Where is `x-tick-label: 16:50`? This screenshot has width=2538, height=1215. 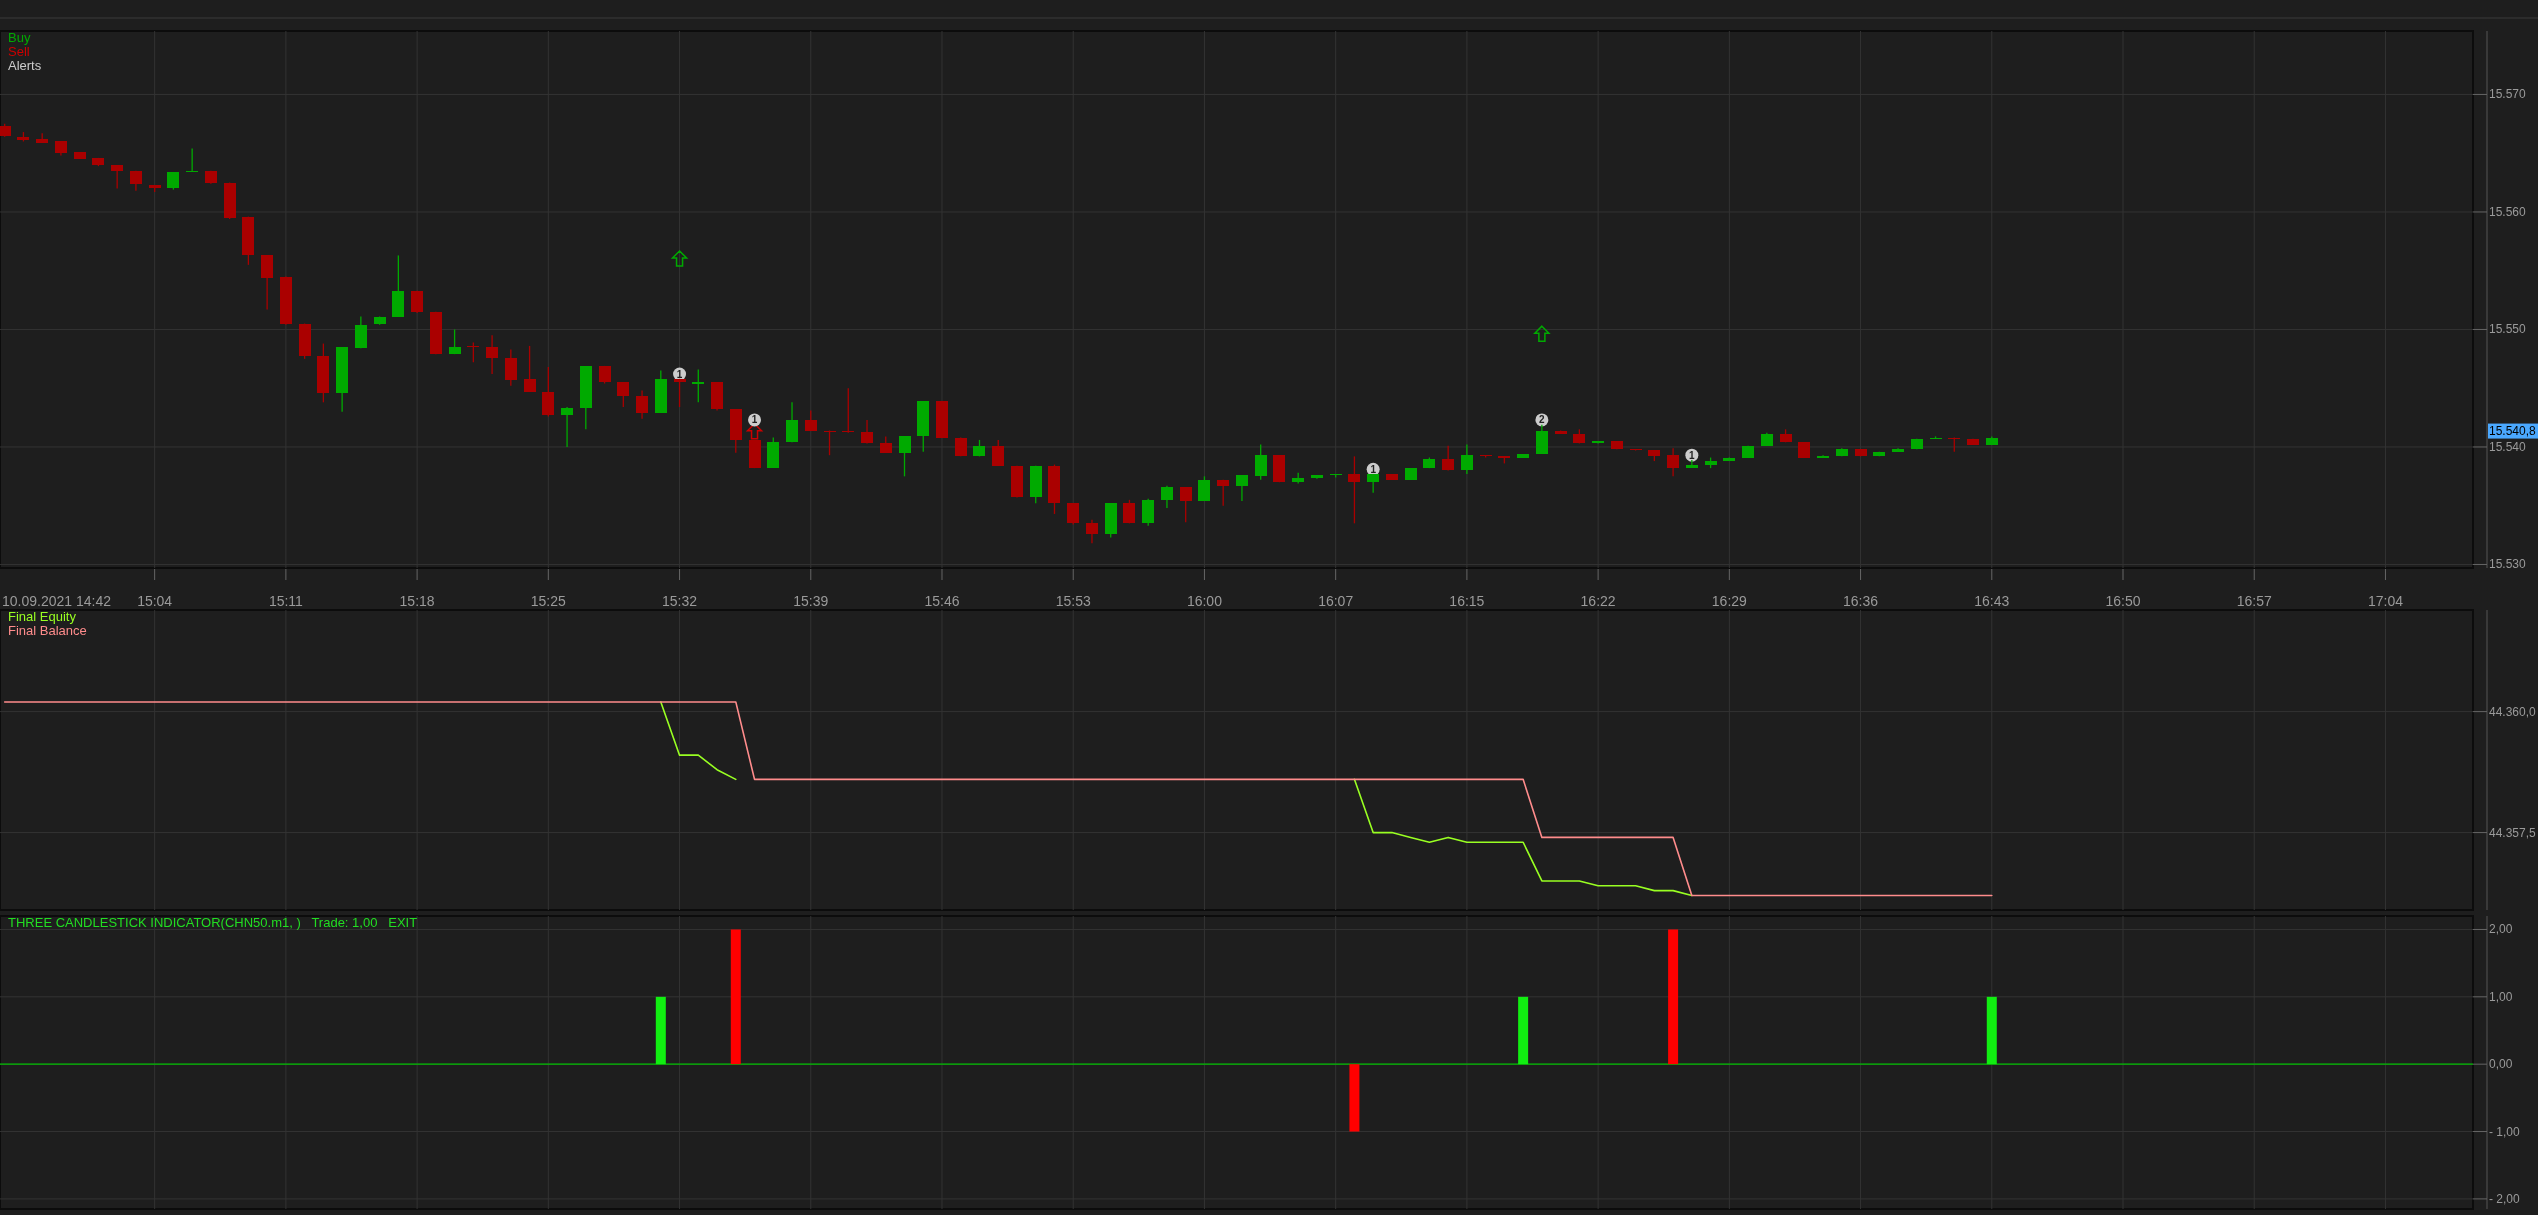
x-tick-label: 16:50 is located at coordinates (2123, 601).